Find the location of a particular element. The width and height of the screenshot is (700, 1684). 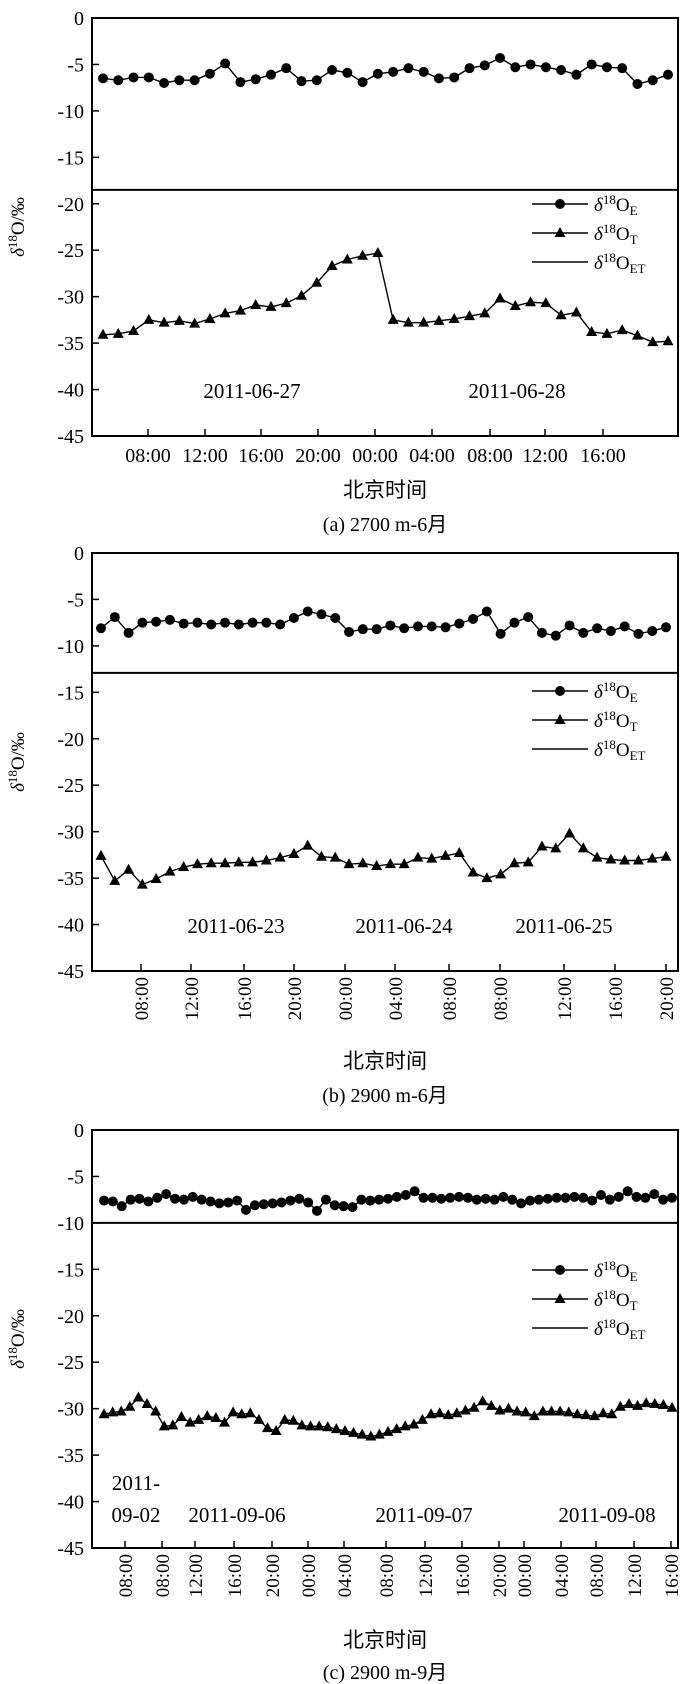

y-tick-label: -5 is located at coordinates (75, 65).